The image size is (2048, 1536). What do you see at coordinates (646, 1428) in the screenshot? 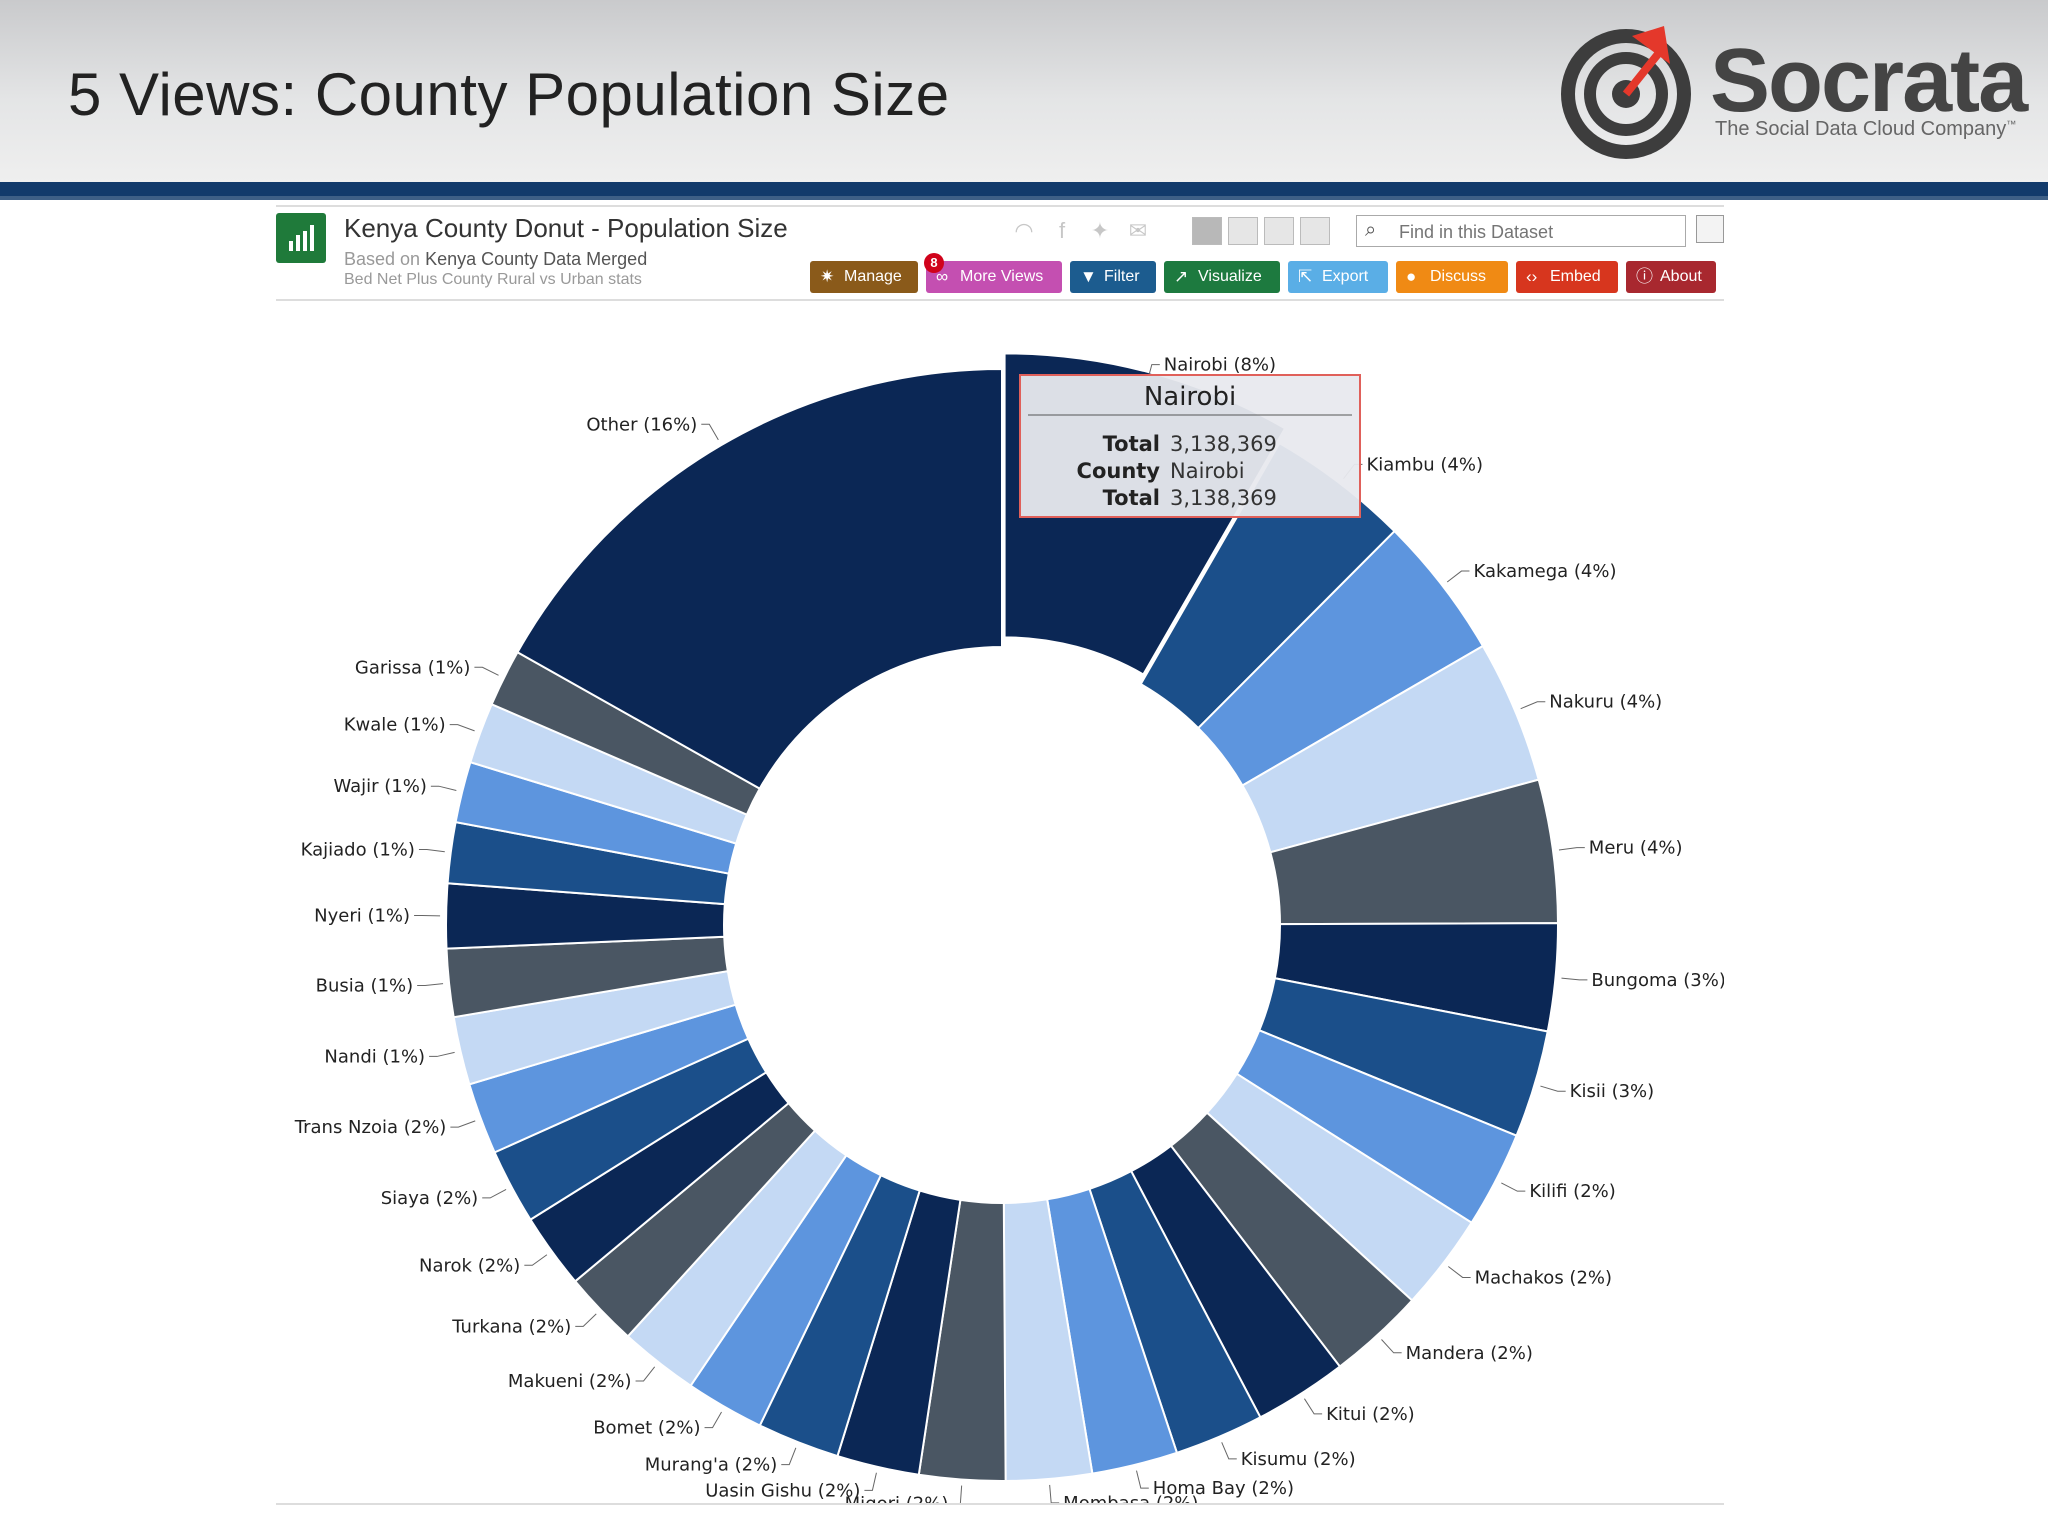
I see `slice-label: Bomet (2%)` at bounding box center [646, 1428].